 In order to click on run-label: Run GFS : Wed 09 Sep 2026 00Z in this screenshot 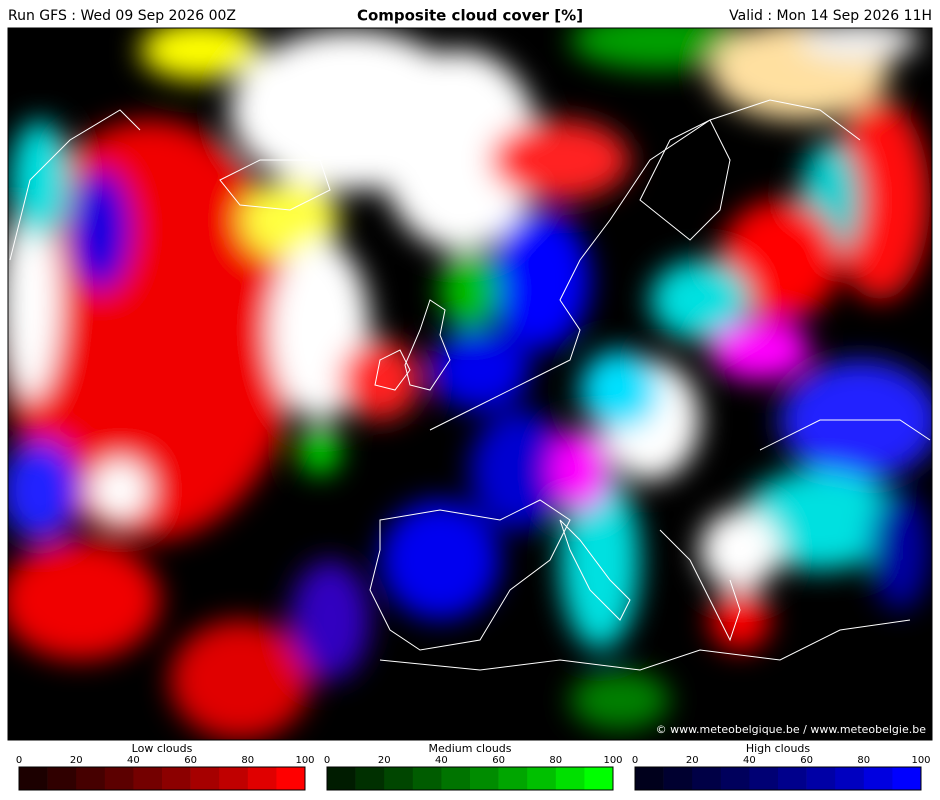, I will do `click(122, 16)`.